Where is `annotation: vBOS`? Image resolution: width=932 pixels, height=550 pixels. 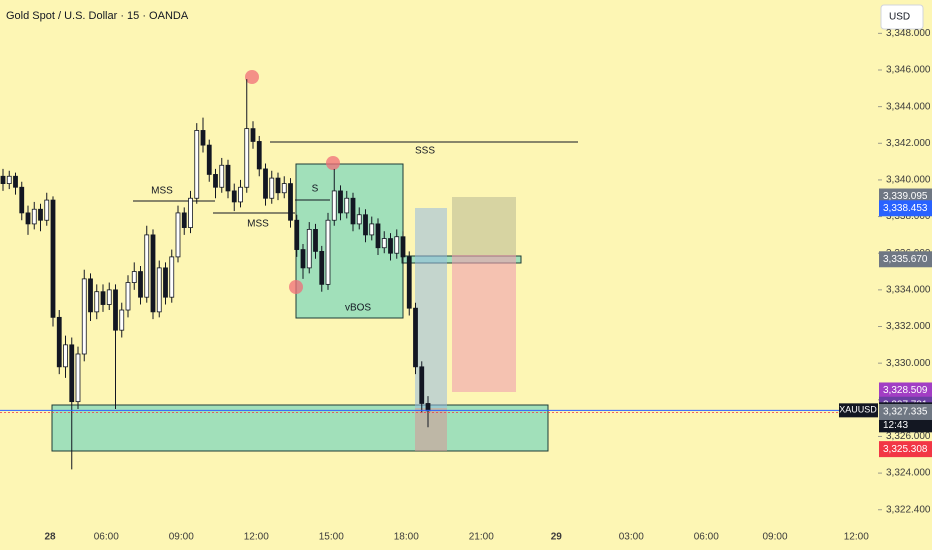
annotation: vBOS is located at coordinates (358, 308).